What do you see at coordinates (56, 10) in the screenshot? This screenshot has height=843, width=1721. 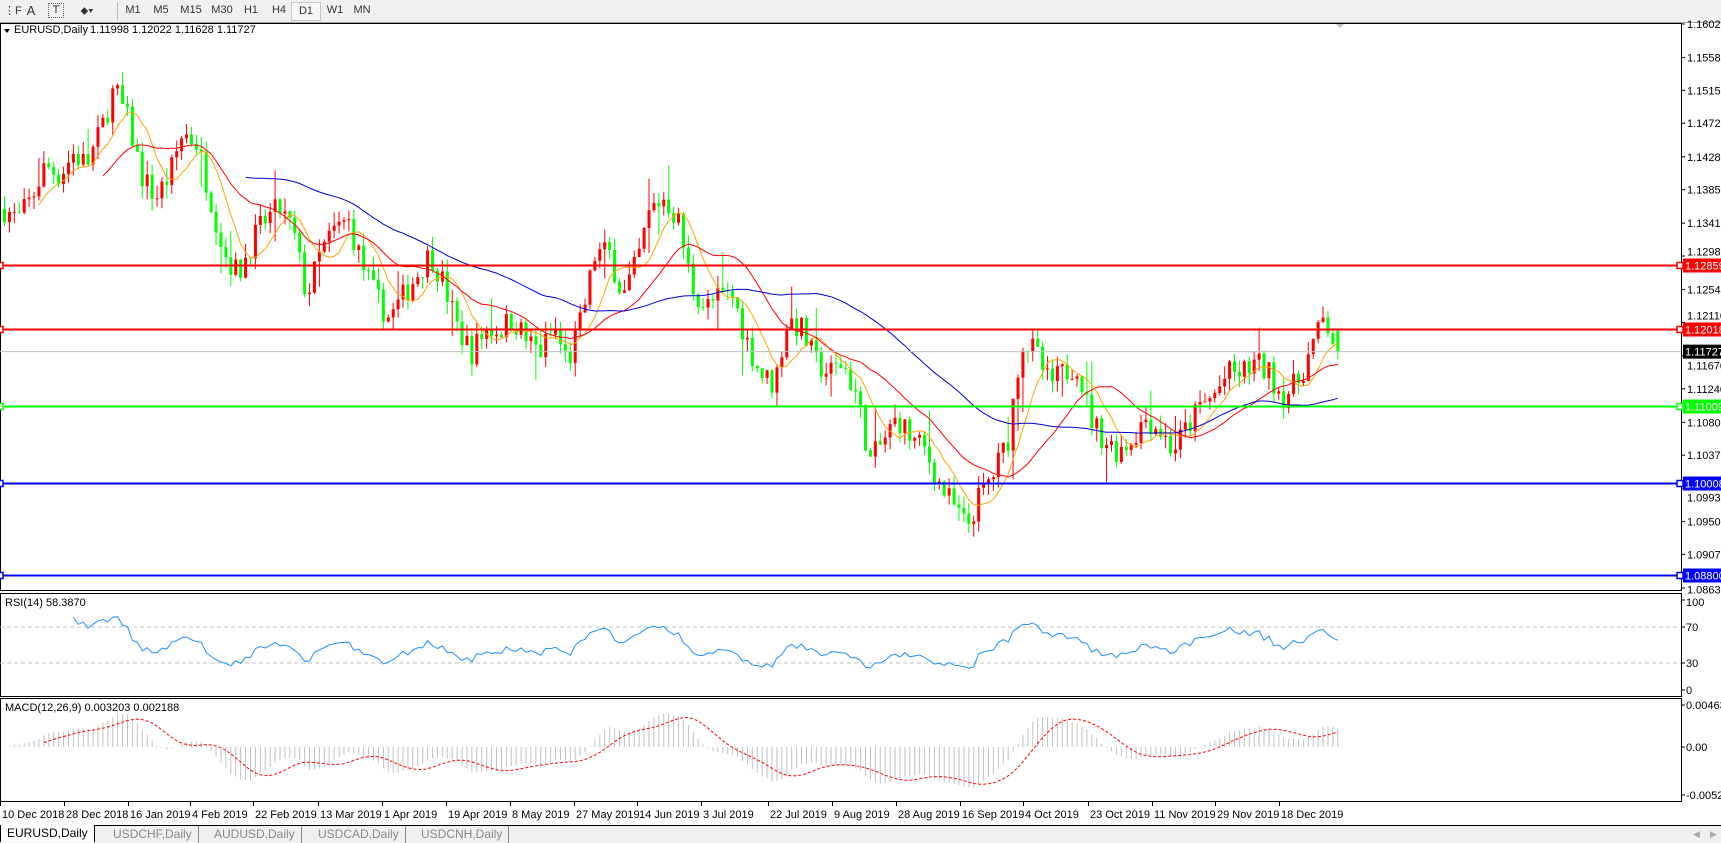 I see `text-label-tool-icon: T` at bounding box center [56, 10].